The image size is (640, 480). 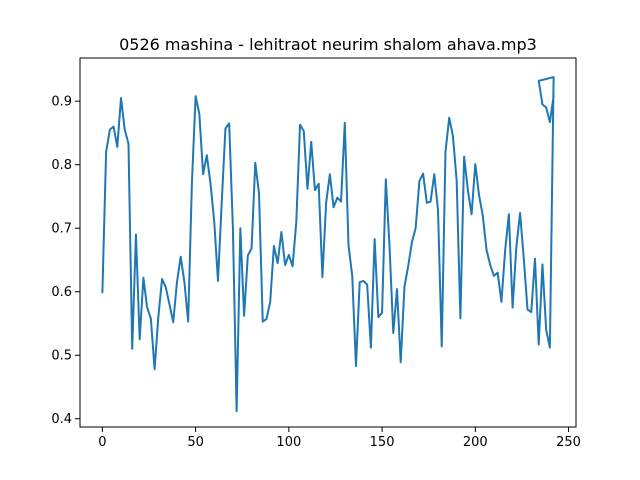 What do you see at coordinates (61, 356) in the screenshot?
I see `y-tick-label: 0.5` at bounding box center [61, 356].